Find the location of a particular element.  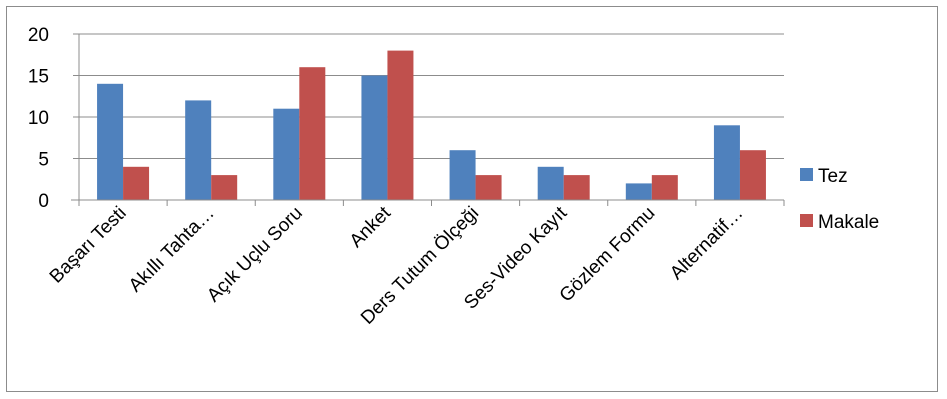

y-tick-label: 0 is located at coordinates (43, 201).